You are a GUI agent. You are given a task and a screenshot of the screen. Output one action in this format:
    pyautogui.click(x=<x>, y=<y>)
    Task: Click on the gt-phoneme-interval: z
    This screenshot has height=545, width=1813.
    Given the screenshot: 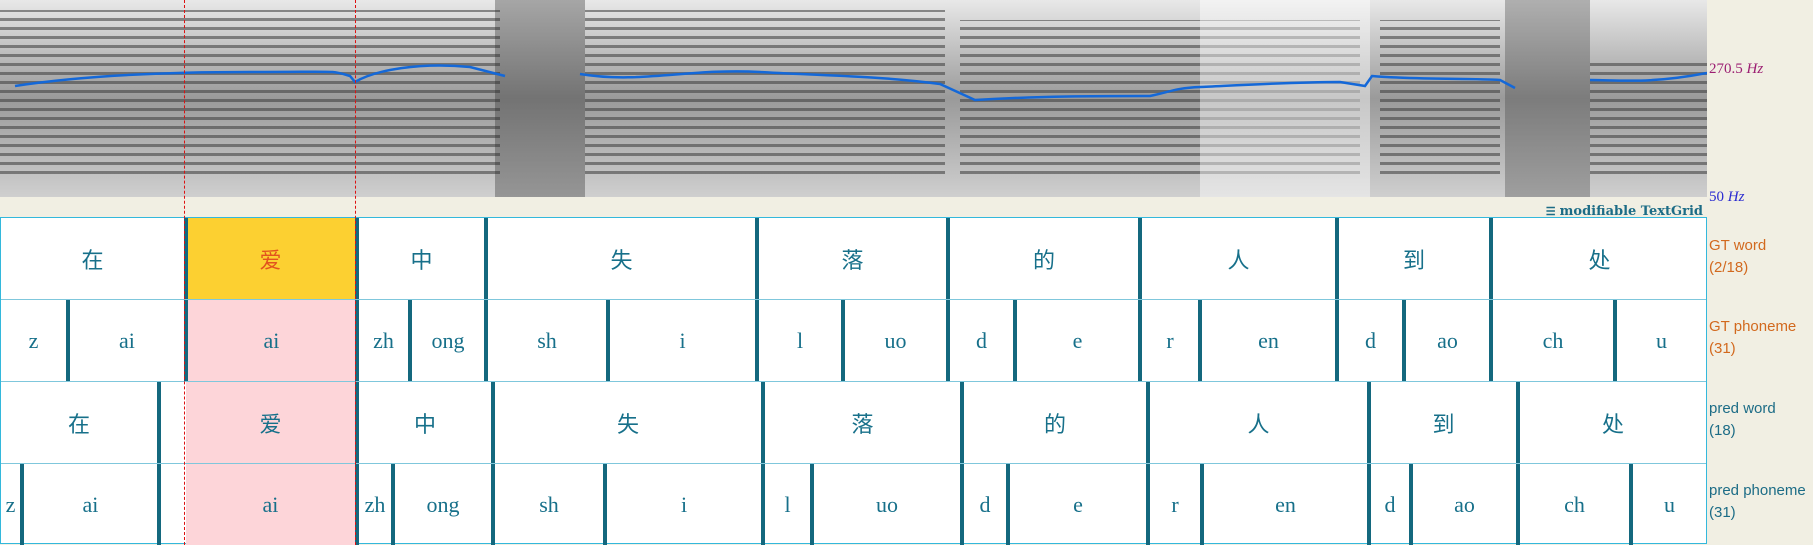 What is the action you would take?
    pyautogui.click(x=33, y=340)
    